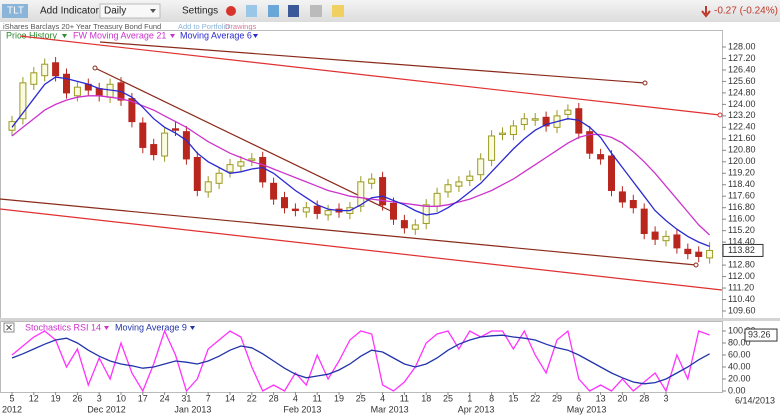  Describe the element at coordinates (742, 330) in the screenshot. I see `y-tick-label: 100.00` at that location.